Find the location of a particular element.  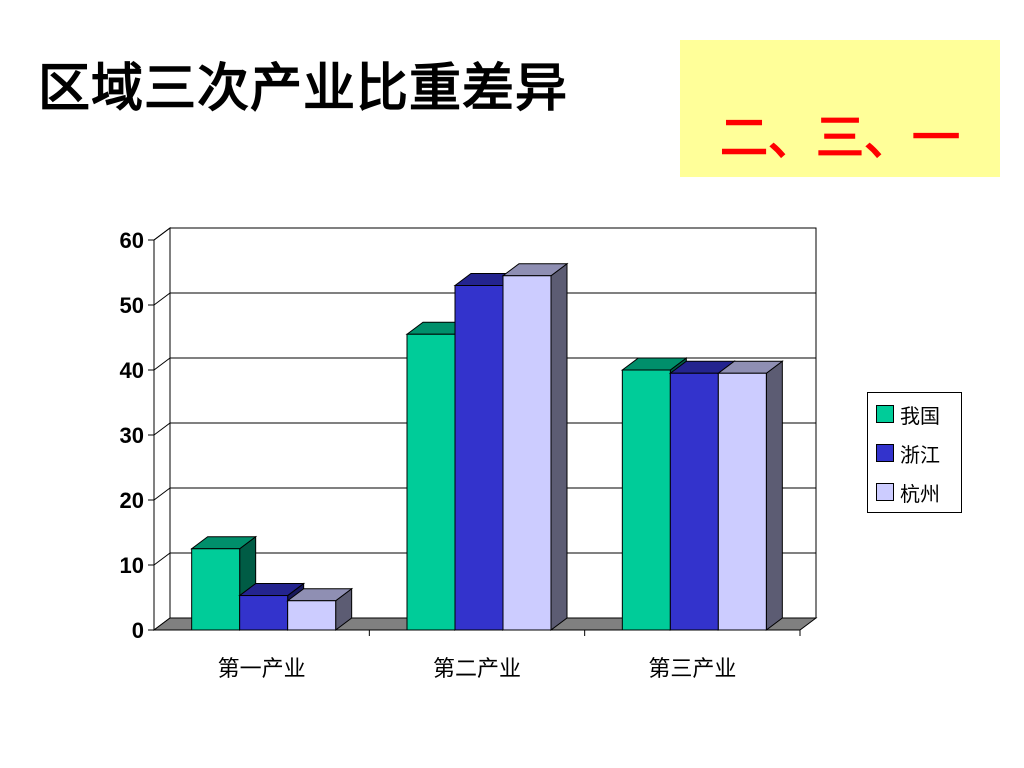

y-tick-label: 30 is located at coordinates (132, 435).